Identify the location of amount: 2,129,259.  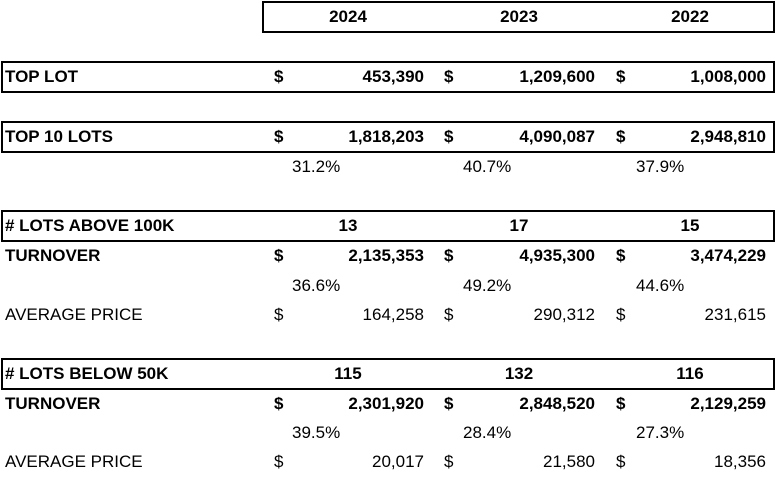
(728, 403).